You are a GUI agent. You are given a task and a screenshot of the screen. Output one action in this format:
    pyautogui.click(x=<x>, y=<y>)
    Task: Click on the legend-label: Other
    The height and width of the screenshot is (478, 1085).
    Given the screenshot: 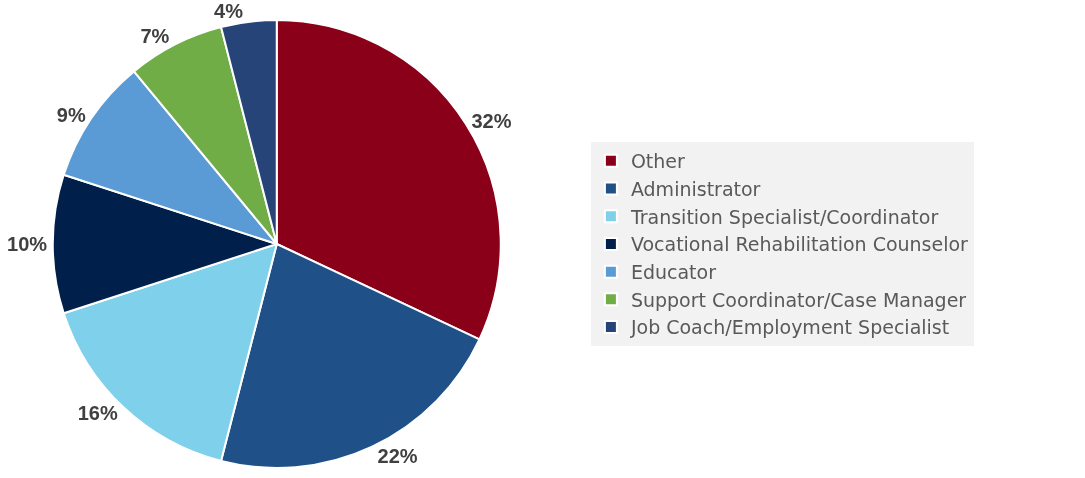 What is the action you would take?
    pyautogui.click(x=658, y=161)
    